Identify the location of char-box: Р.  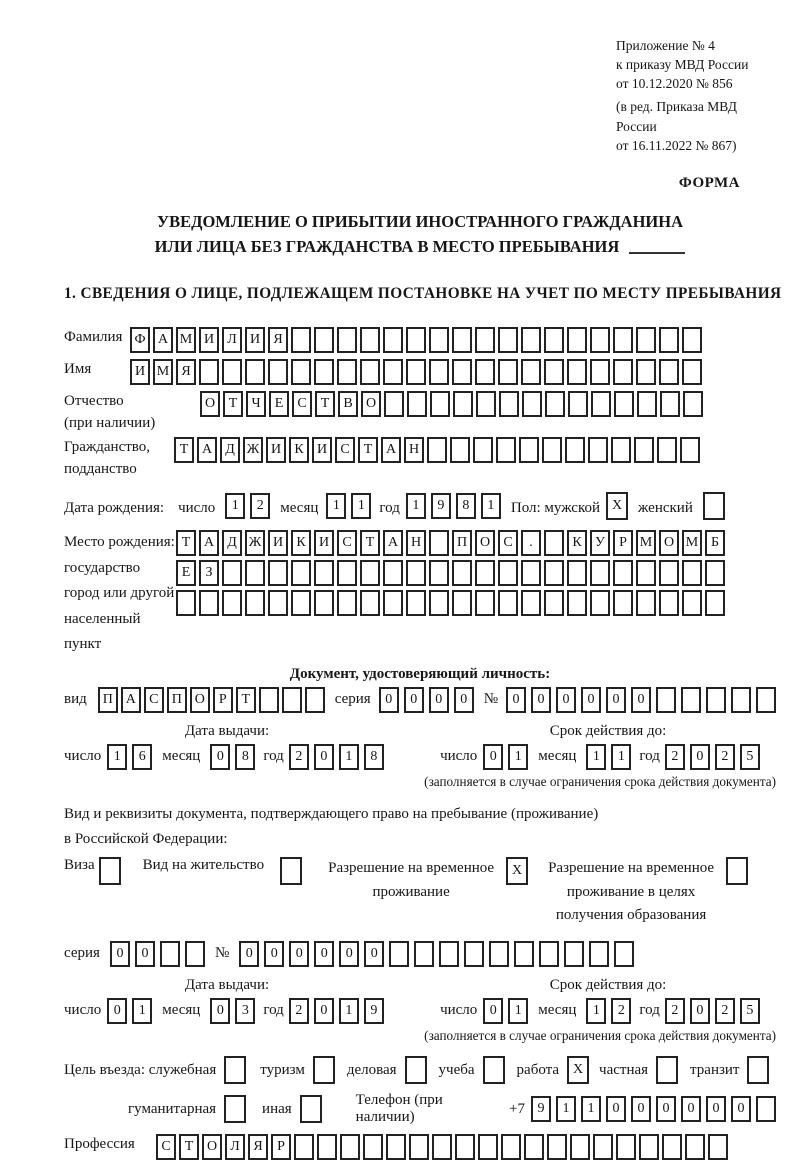
(222, 699).